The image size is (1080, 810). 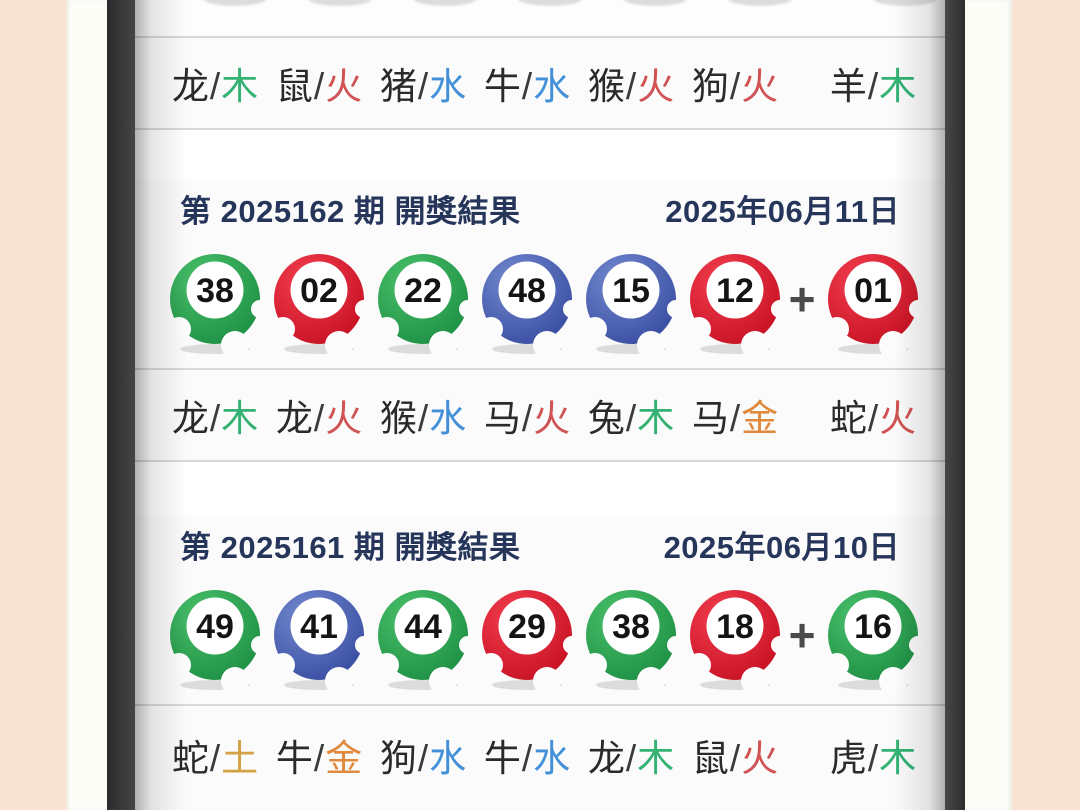 I want to click on lottery-ball-blue: 15, so click(x=632, y=304).